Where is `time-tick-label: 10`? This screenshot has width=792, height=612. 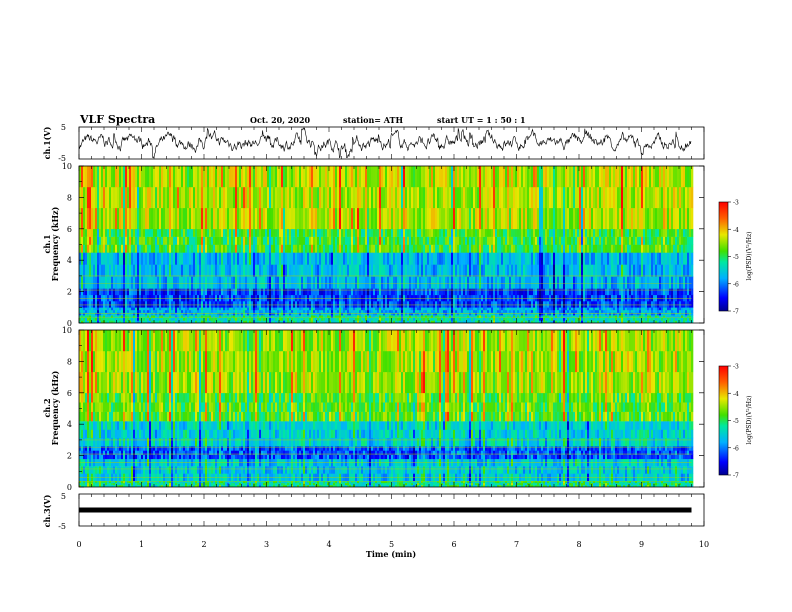 time-tick-label: 10 is located at coordinates (704, 544).